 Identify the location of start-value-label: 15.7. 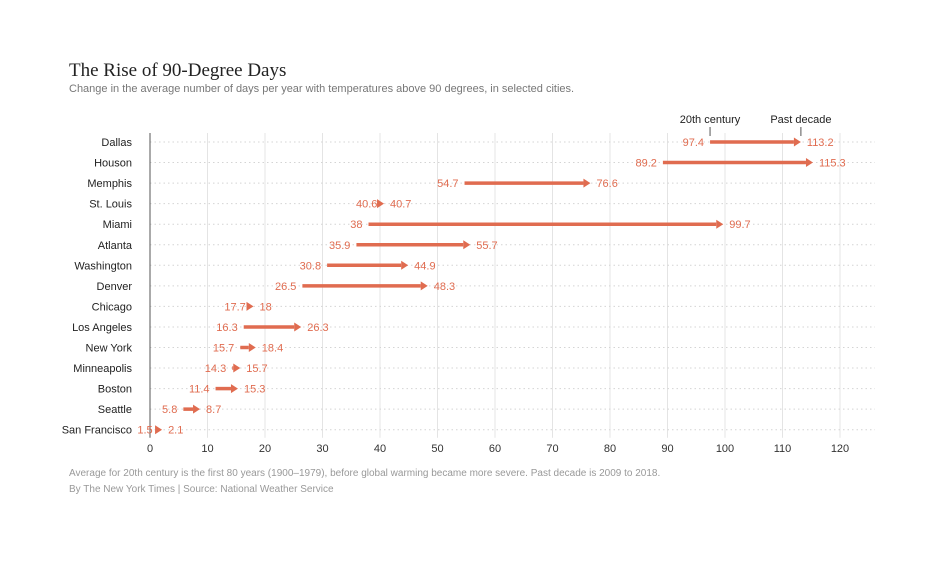
(223, 349).